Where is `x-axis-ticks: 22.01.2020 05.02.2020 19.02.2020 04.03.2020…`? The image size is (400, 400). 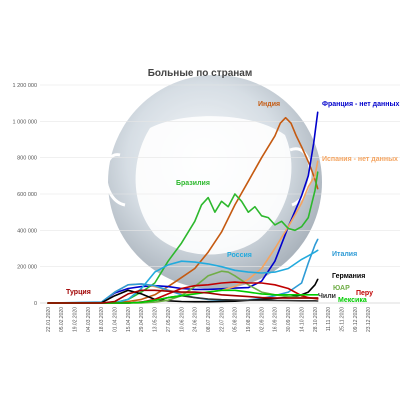
x-axis-ticks: 22.01.2020 05.02.2020 19.02.2020 04.03.2020… is located at coordinates (209, 319).